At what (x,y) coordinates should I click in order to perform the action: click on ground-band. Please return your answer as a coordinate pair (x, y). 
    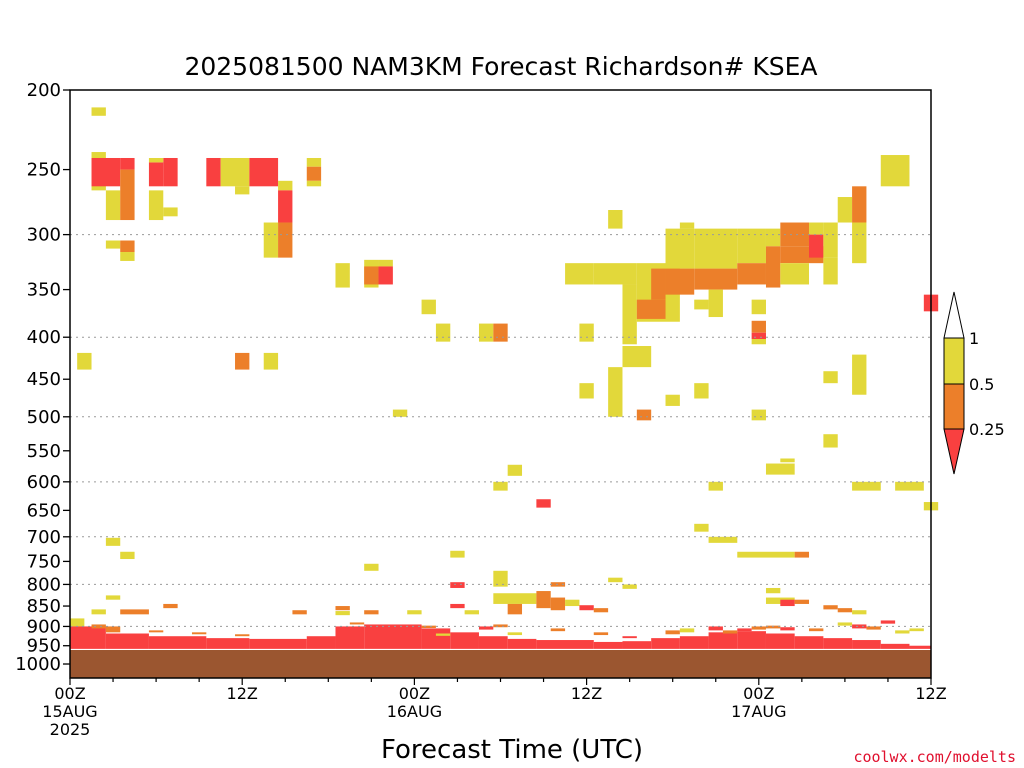
    Looking at the image, I should click on (500, 663).